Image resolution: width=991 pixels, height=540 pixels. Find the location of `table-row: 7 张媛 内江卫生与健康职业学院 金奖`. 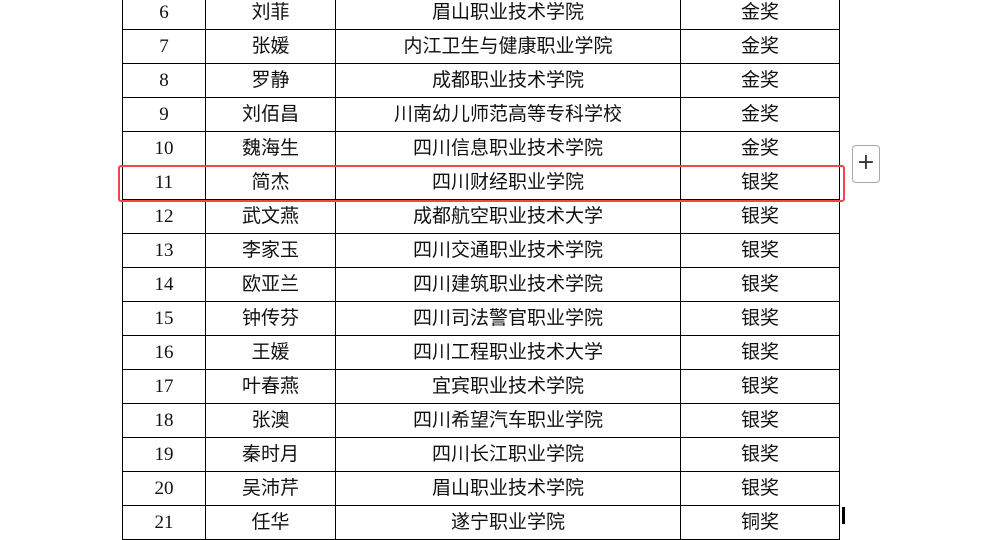

table-row: 7 张媛 内江卫生与健康职业学院 金奖 is located at coordinates (481, 46).